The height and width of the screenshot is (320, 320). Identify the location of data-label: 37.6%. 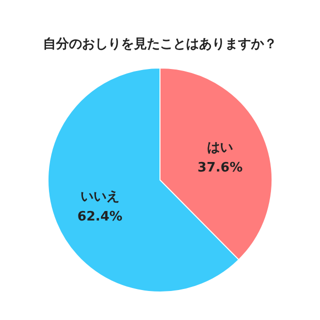
(220, 168).